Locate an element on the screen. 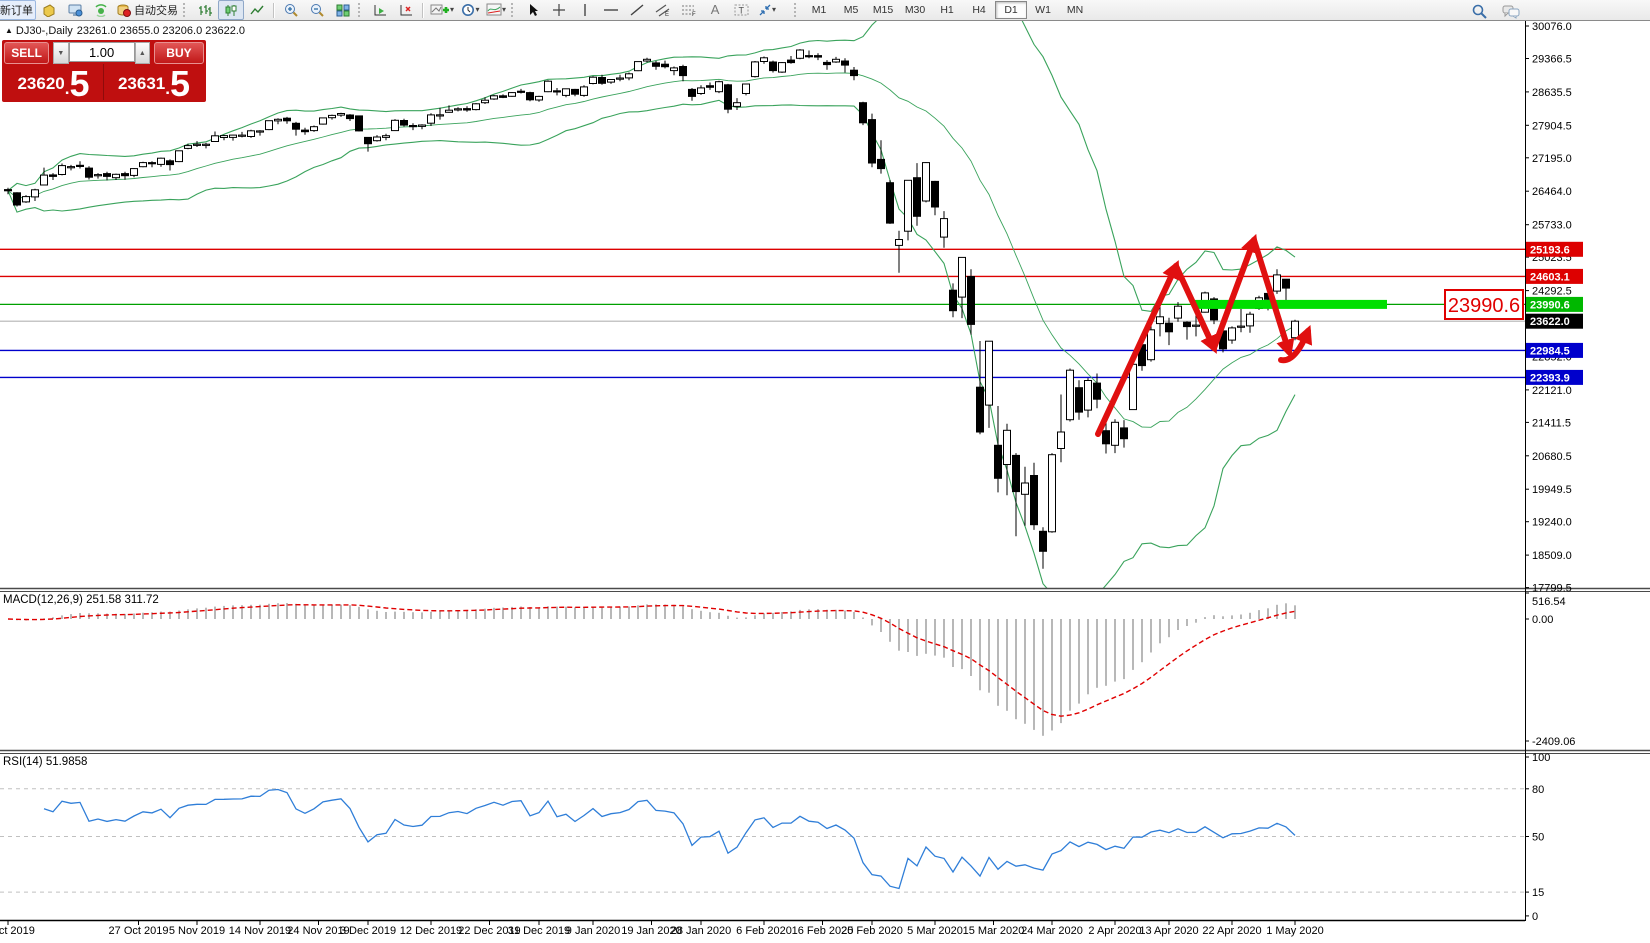 The width and height of the screenshot is (1650, 943). timeframe-group: M1 M5 M15 M30 H1 H4 D1 W1 MN is located at coordinates (947, 10).